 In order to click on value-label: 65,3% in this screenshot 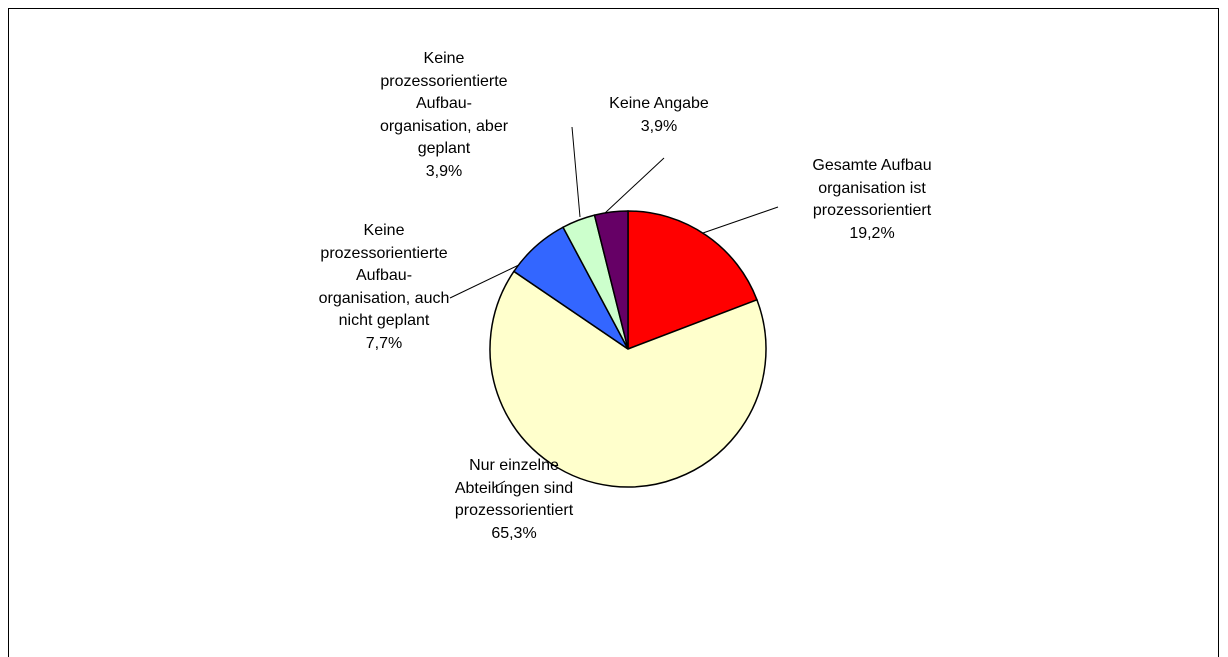, I will do `click(514, 533)`.